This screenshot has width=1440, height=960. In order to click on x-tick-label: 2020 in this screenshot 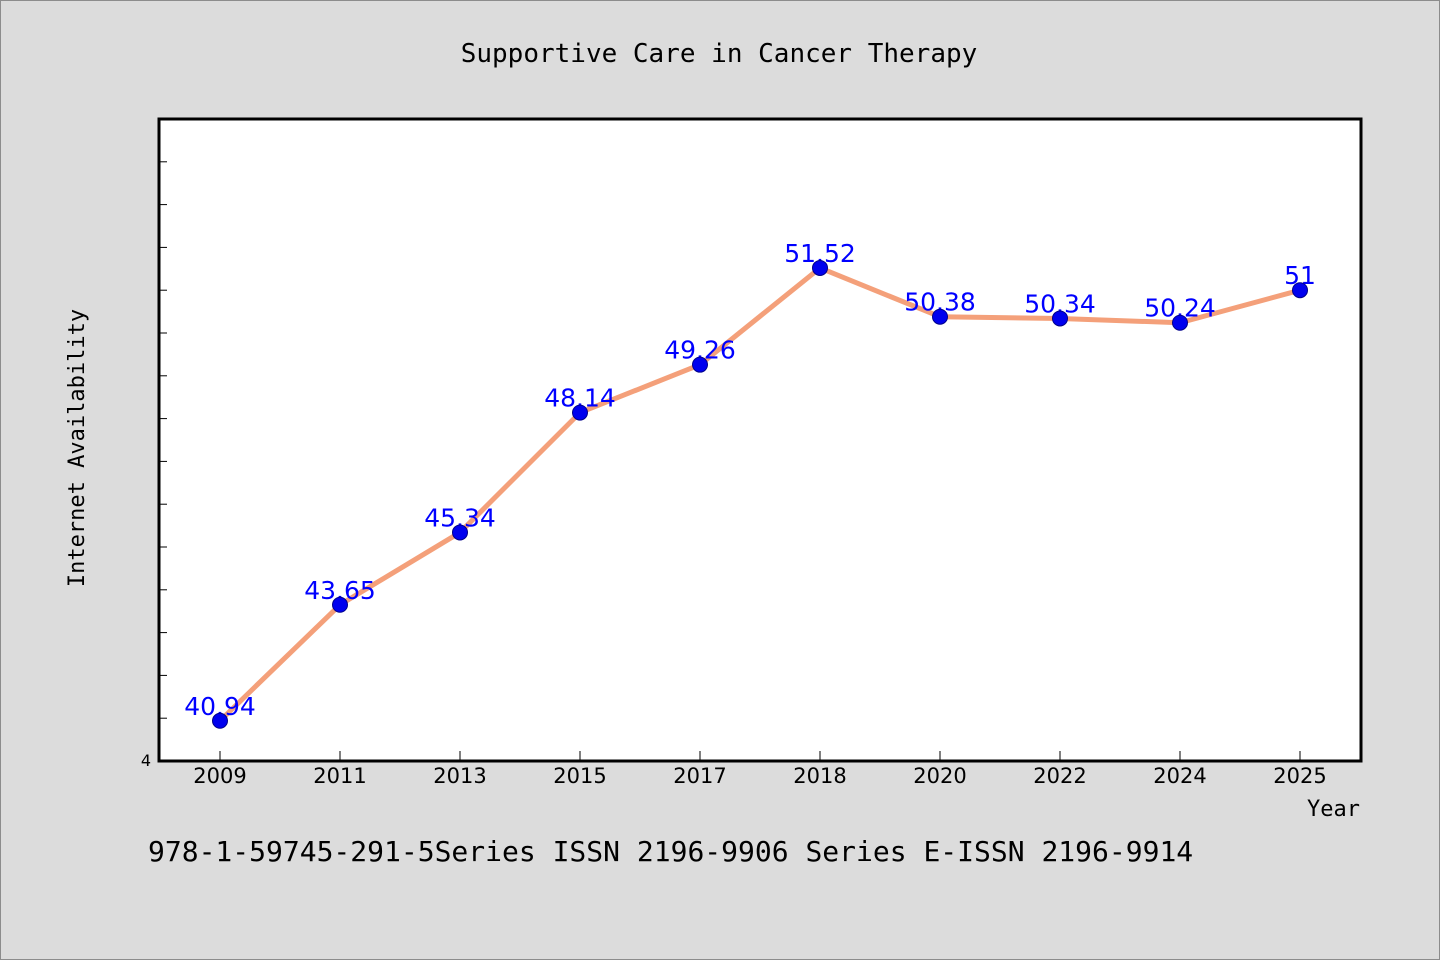, I will do `click(939, 776)`.